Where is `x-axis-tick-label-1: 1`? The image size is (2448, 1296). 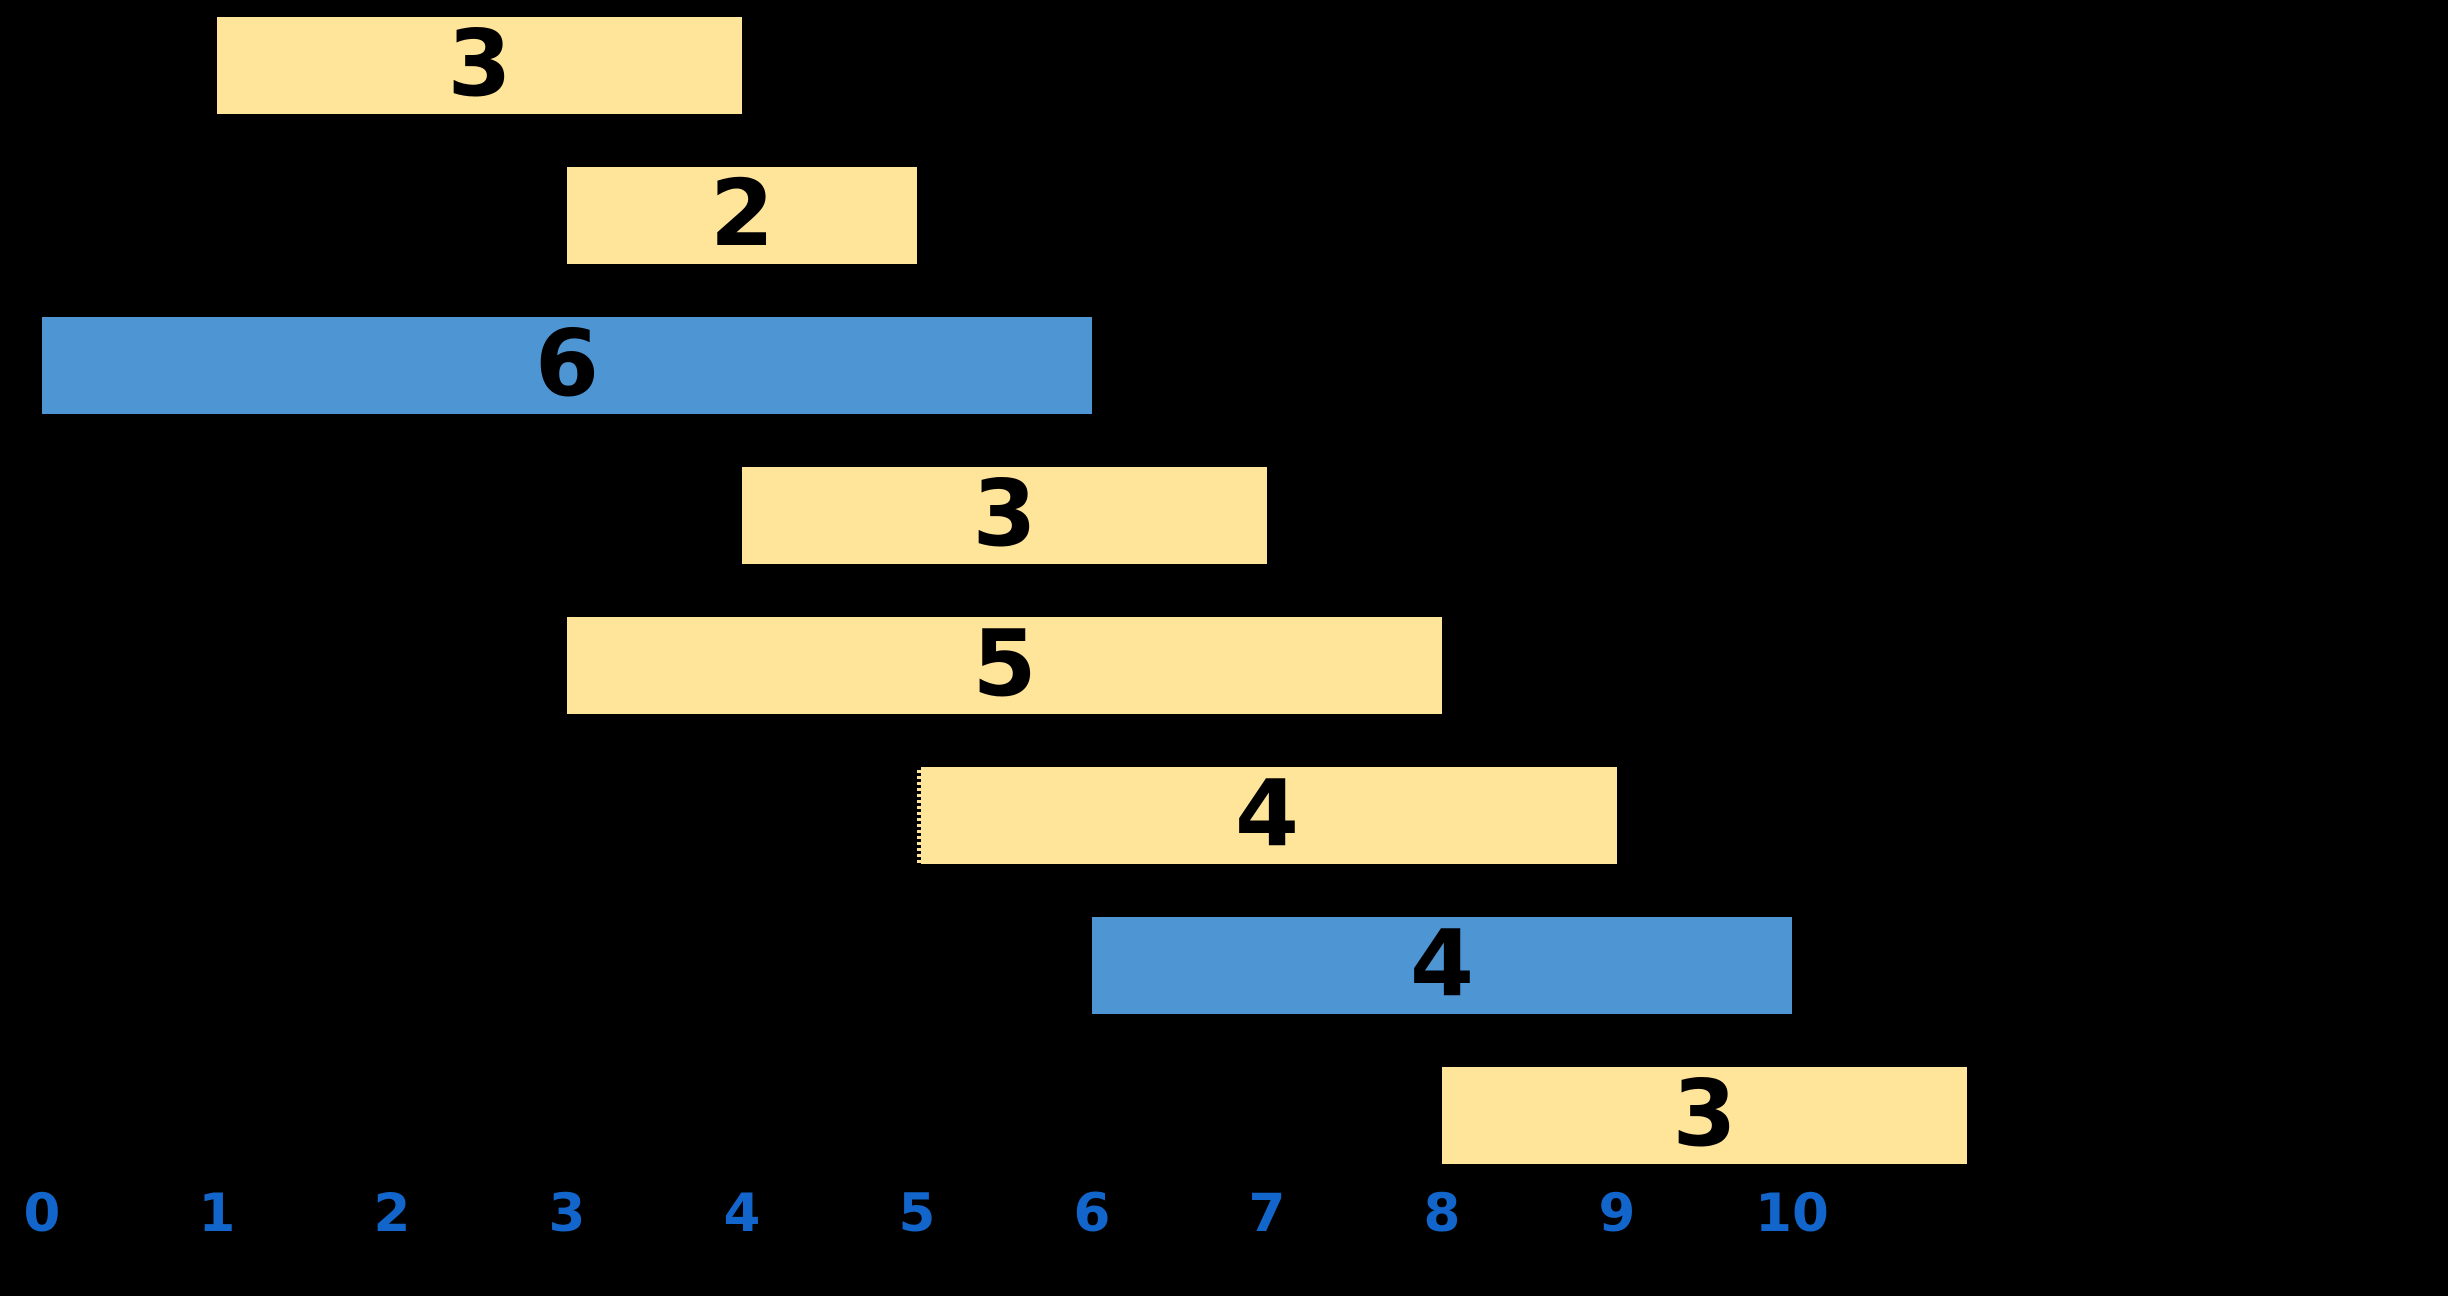
x-axis-tick-label-1: 1 is located at coordinates (217, 1213).